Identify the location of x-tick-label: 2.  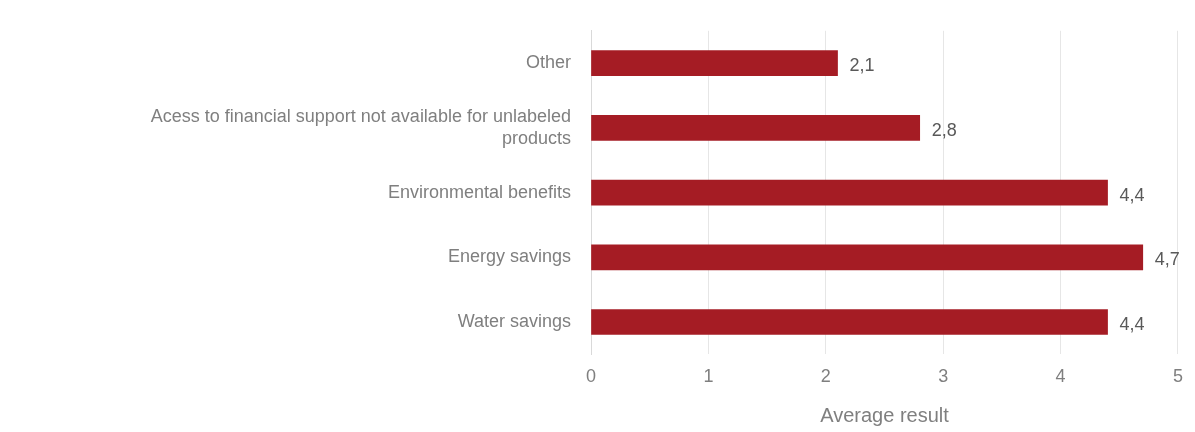
(825, 376).